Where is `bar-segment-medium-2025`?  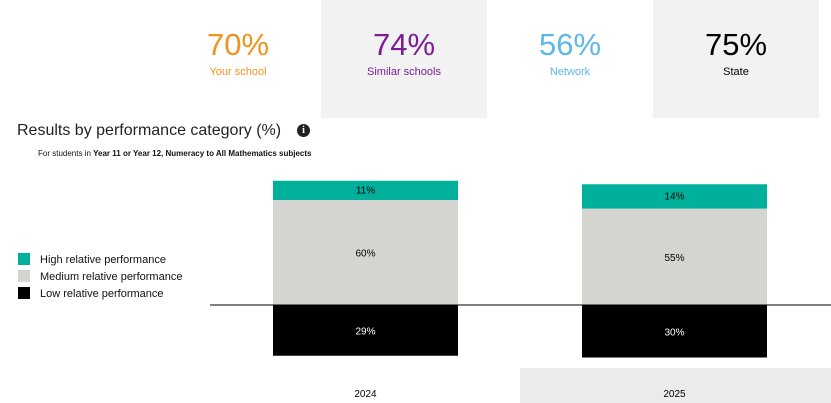
bar-segment-medium-2025 is located at coordinates (674, 256).